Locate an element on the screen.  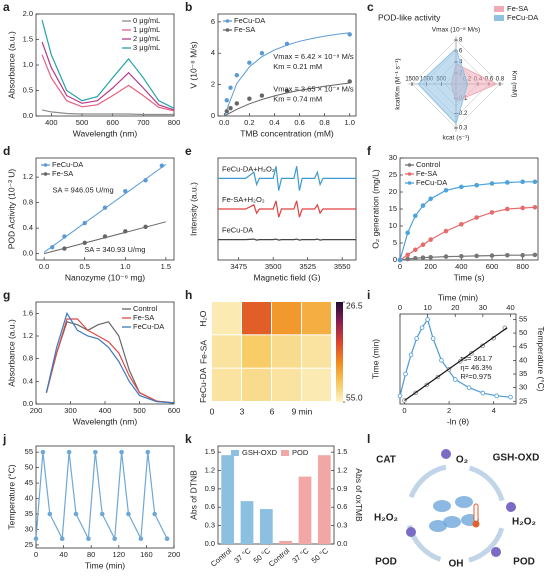
bar is located at coordinates (247, 522).